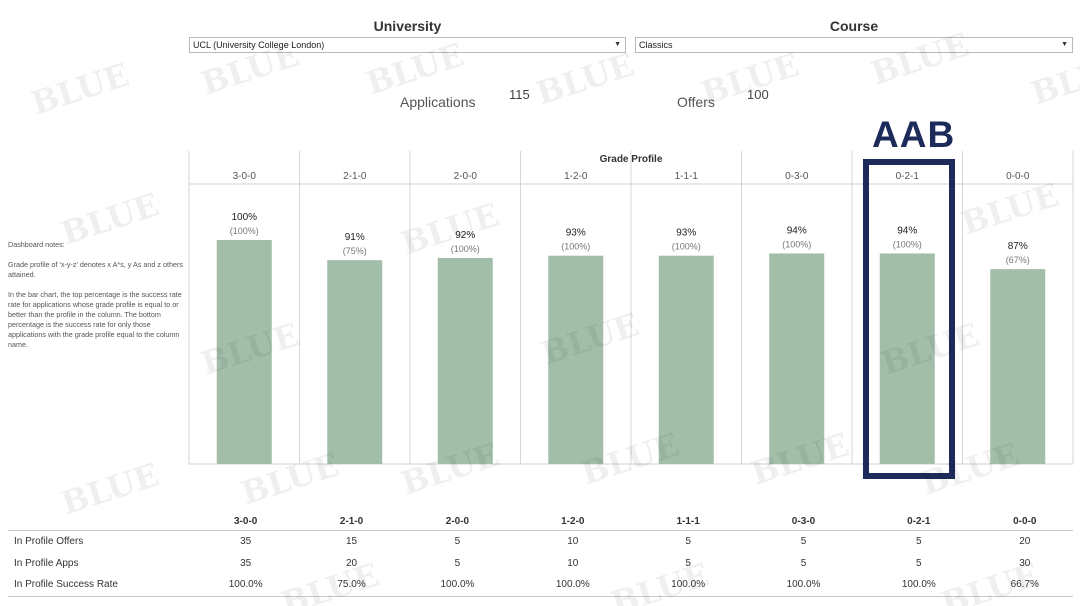  Describe the element at coordinates (245, 176) in the screenshot. I see `tick-label: 3-0-0` at that location.